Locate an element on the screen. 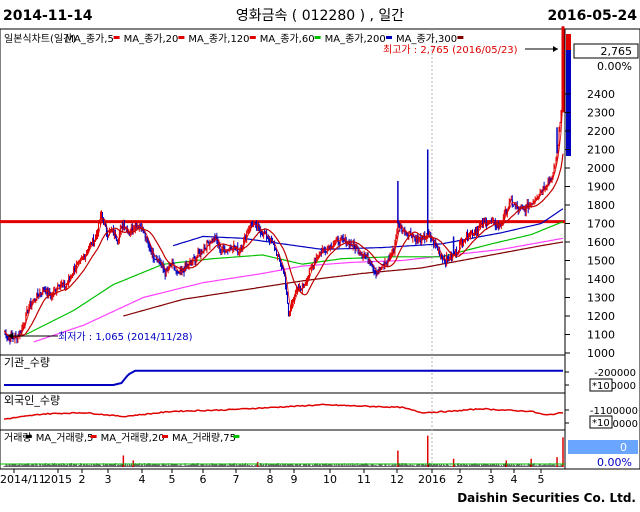  price-tick-label: 1500 is located at coordinates (601, 261).